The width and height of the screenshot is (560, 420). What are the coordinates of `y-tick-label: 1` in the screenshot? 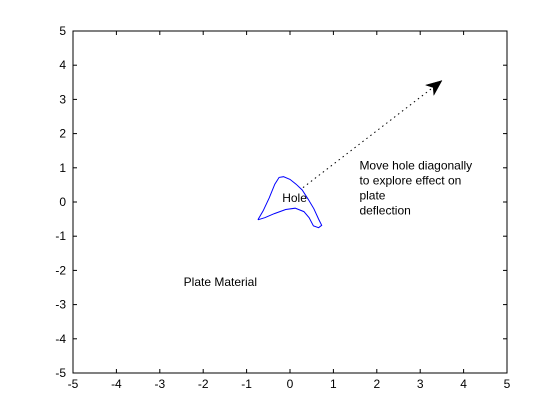 It's located at (62, 168).